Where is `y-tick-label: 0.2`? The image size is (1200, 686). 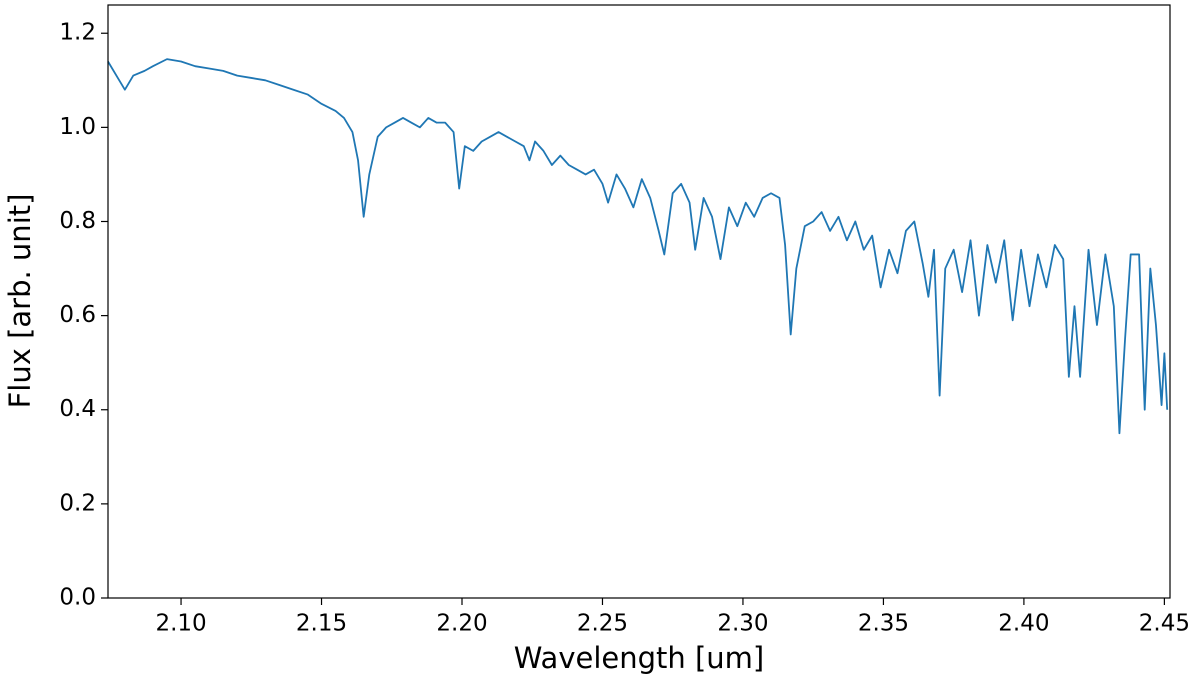 y-tick-label: 0.2 is located at coordinates (77, 503).